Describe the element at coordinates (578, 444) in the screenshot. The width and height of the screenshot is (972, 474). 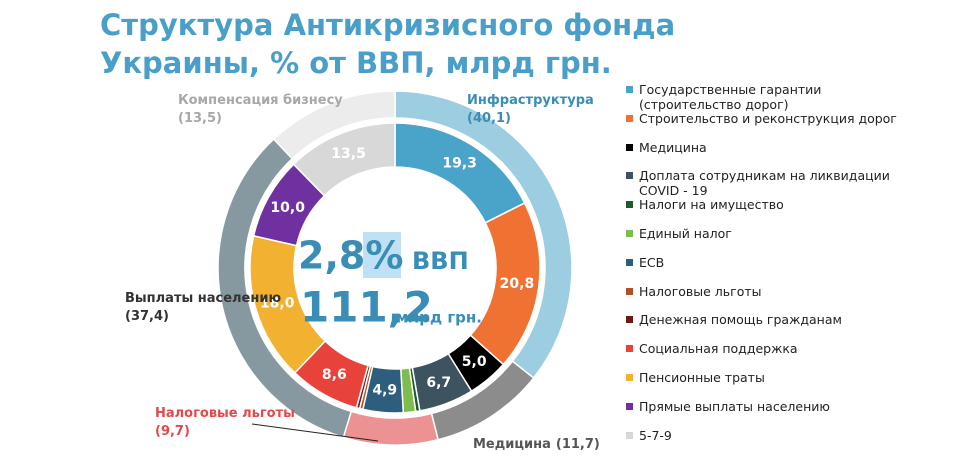
I see `segment-value: (11,7)` at that location.